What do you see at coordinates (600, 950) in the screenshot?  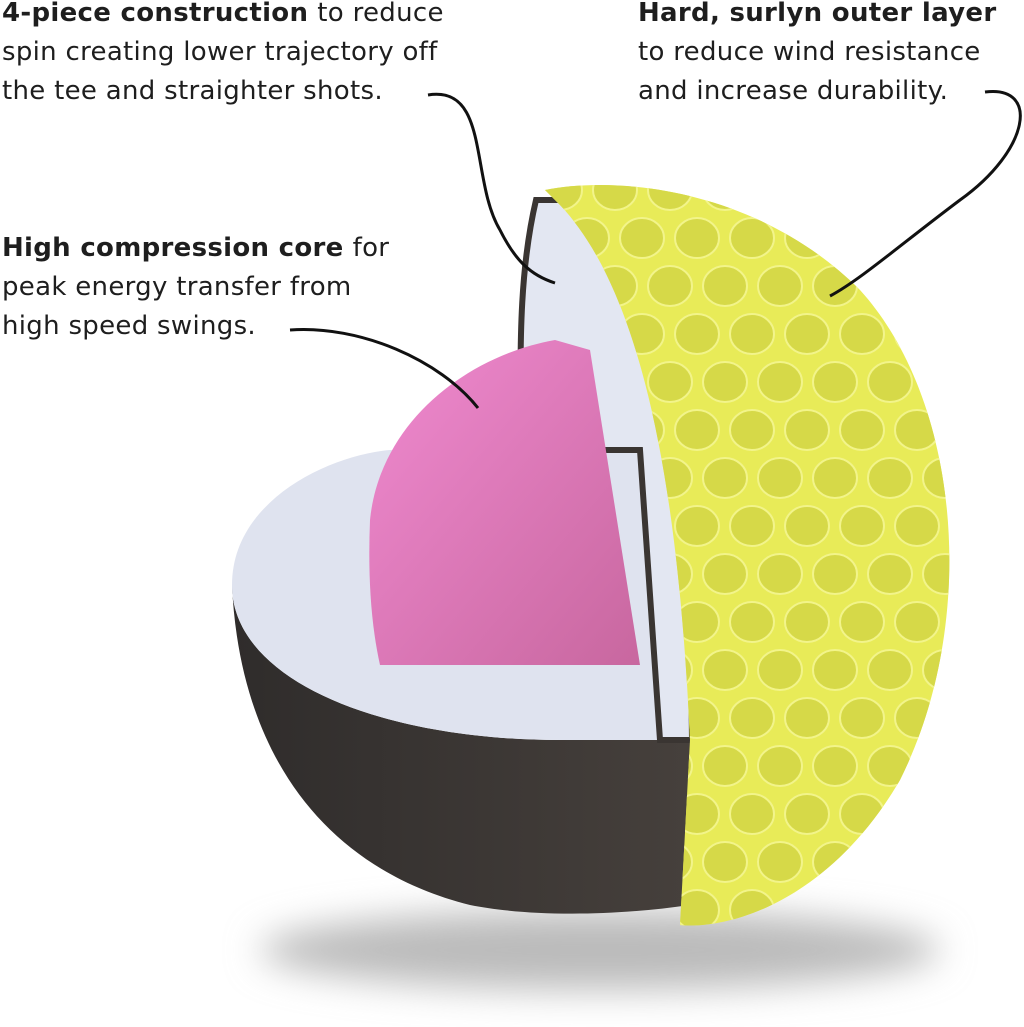 I see `shadow` at bounding box center [600, 950].